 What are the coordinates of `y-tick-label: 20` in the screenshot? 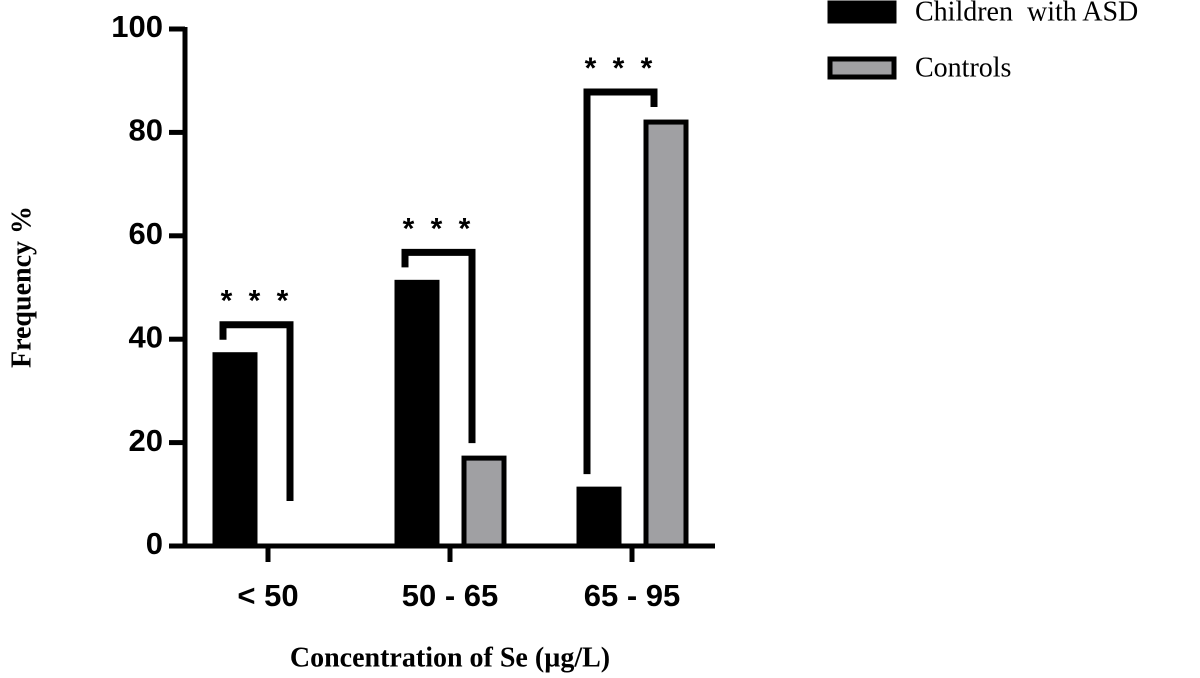 It's located at (146, 440).